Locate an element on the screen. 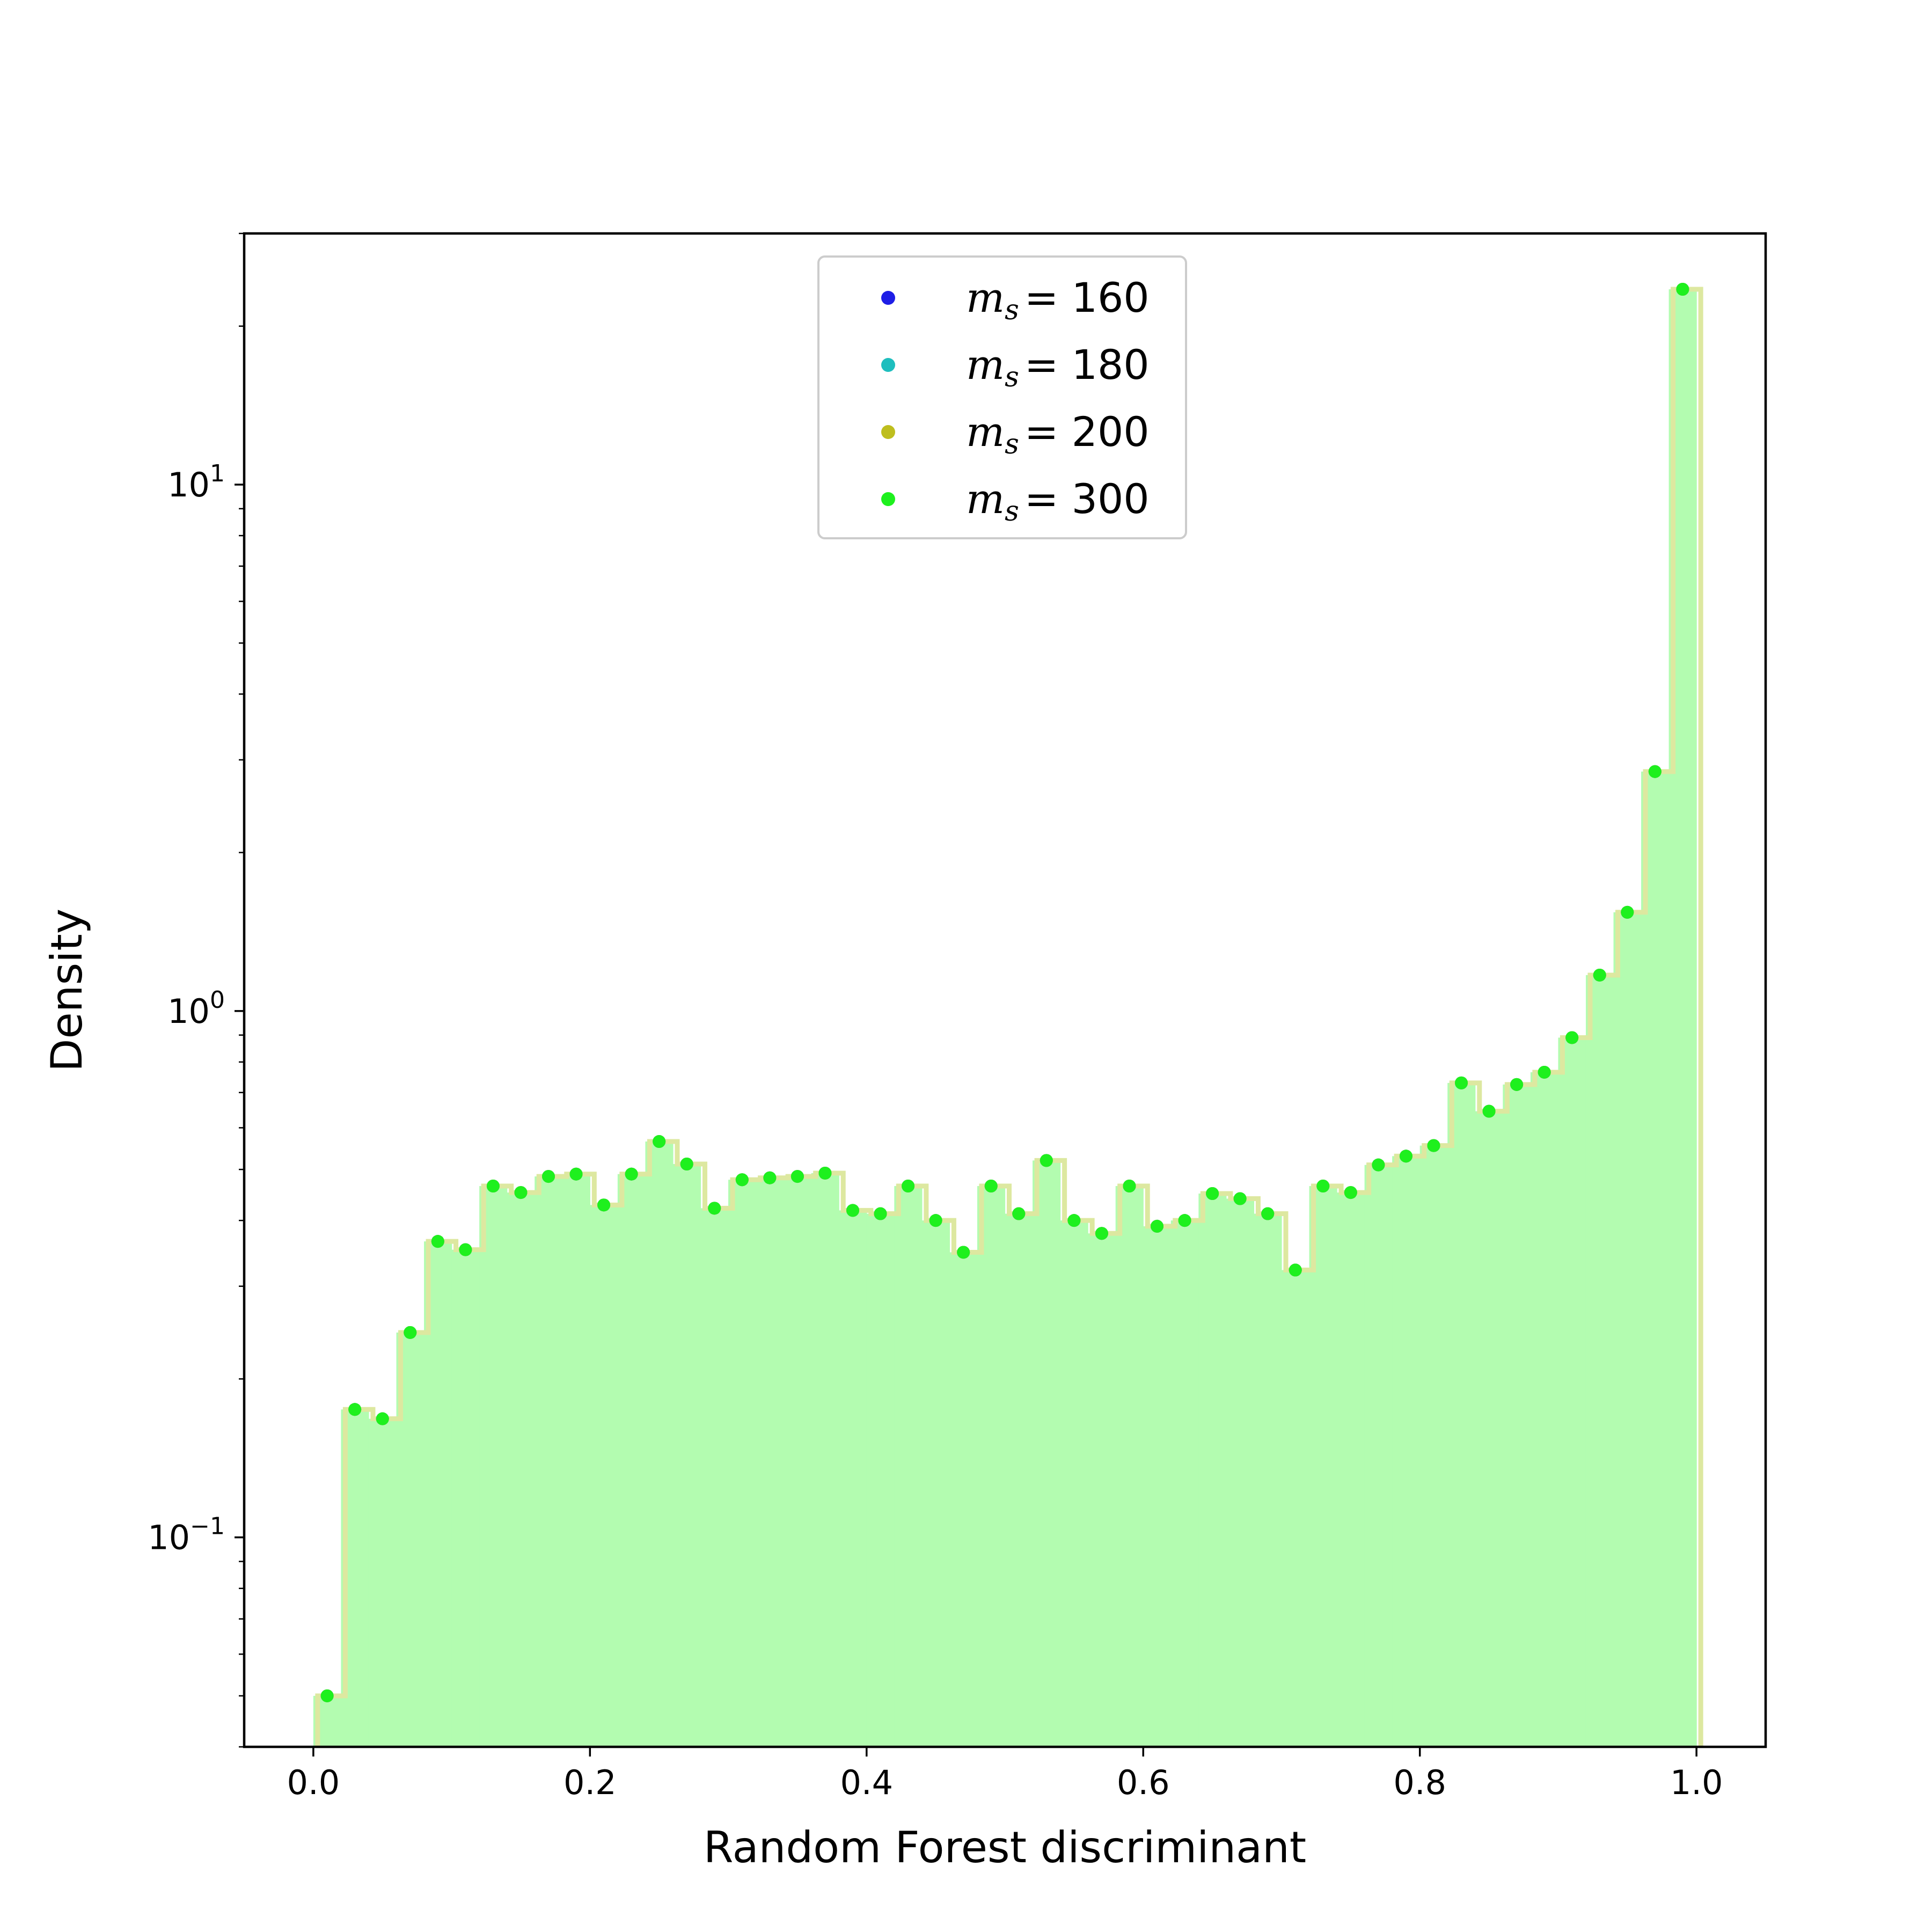  legend-item-2: ms = 180 is located at coordinates (1015, 367).